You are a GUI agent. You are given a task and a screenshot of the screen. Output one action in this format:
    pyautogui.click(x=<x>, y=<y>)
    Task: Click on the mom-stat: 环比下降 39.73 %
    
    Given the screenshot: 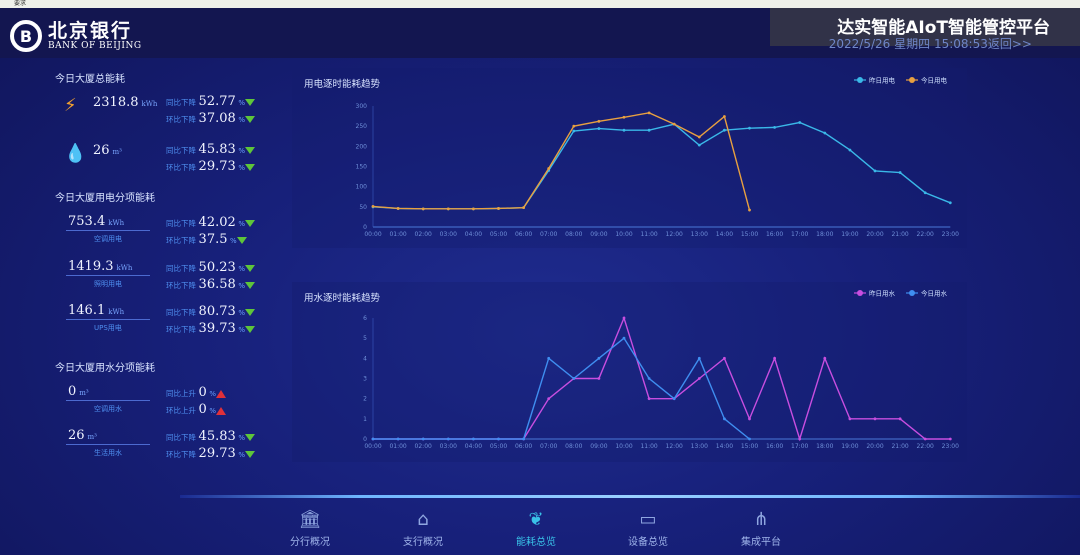 What is the action you would take?
    pyautogui.click(x=210, y=328)
    